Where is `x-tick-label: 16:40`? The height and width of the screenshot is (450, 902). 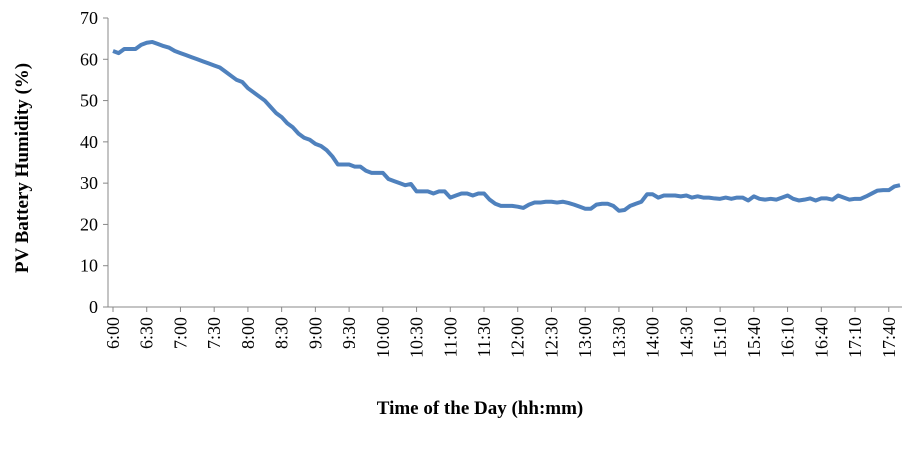
x-tick-label: 16:40 is located at coordinates (821, 337).